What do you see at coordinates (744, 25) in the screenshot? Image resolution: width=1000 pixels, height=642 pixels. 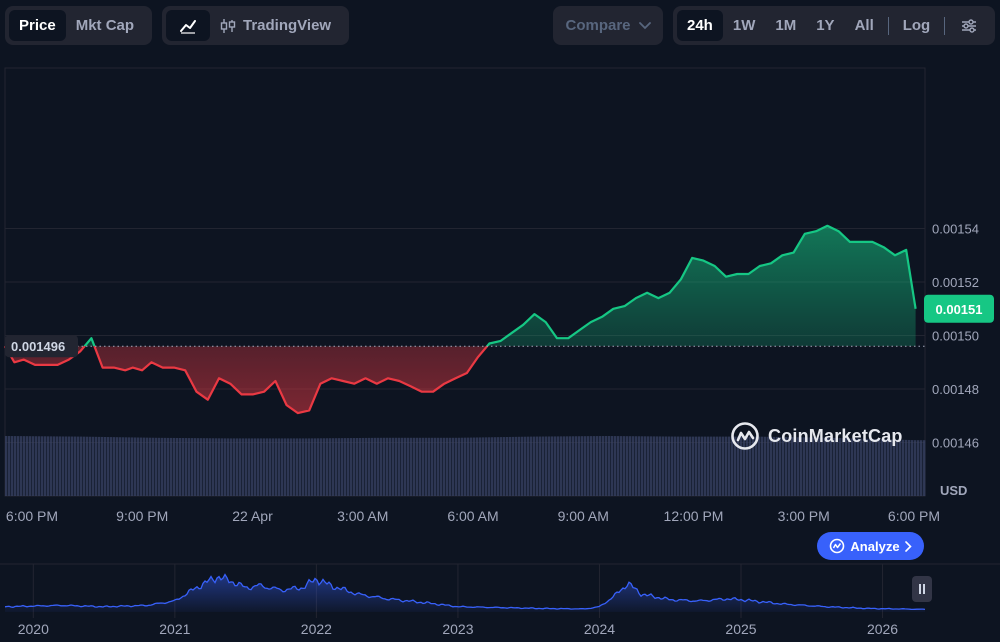 I see `range-1w: 1W` at bounding box center [744, 25].